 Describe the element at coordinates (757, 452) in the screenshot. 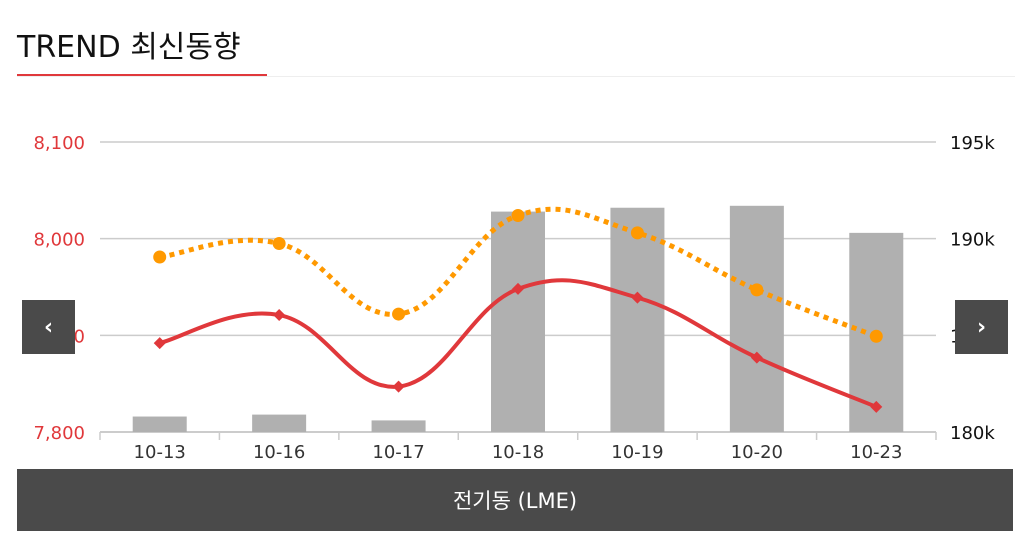

I see `x-axis-tick-label: 10-20` at that location.